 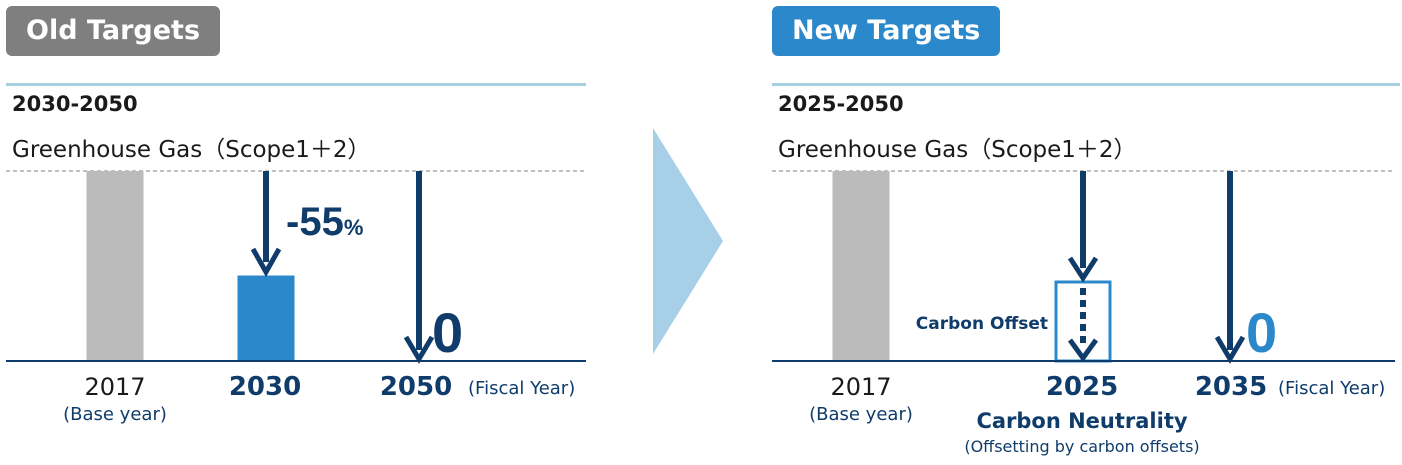 I want to click on new-zero-label: 0, so click(x=1261, y=332).